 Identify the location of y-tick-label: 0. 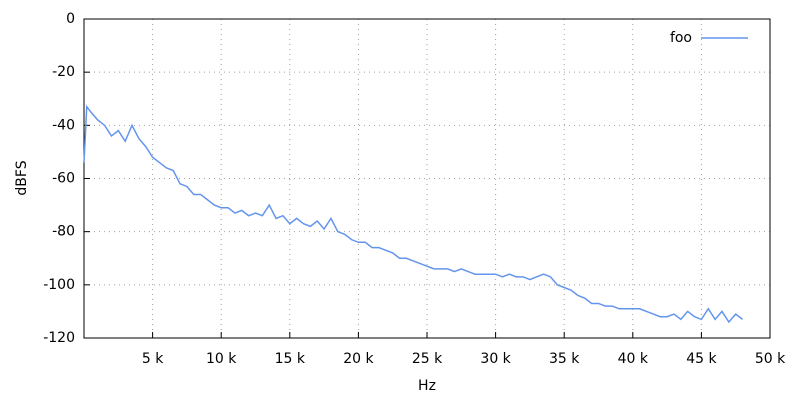
(70, 19).